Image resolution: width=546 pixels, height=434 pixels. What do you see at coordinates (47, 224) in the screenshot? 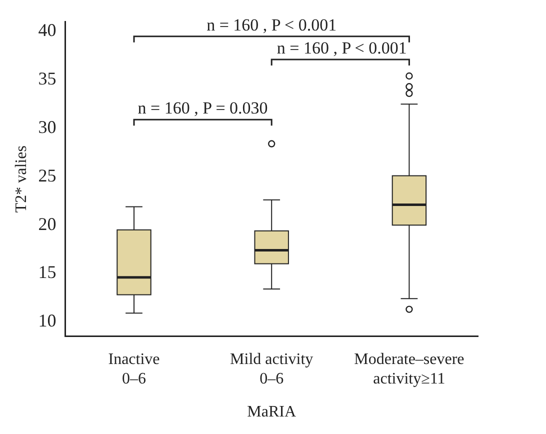
I see `y-tick-label: 20` at bounding box center [47, 224].